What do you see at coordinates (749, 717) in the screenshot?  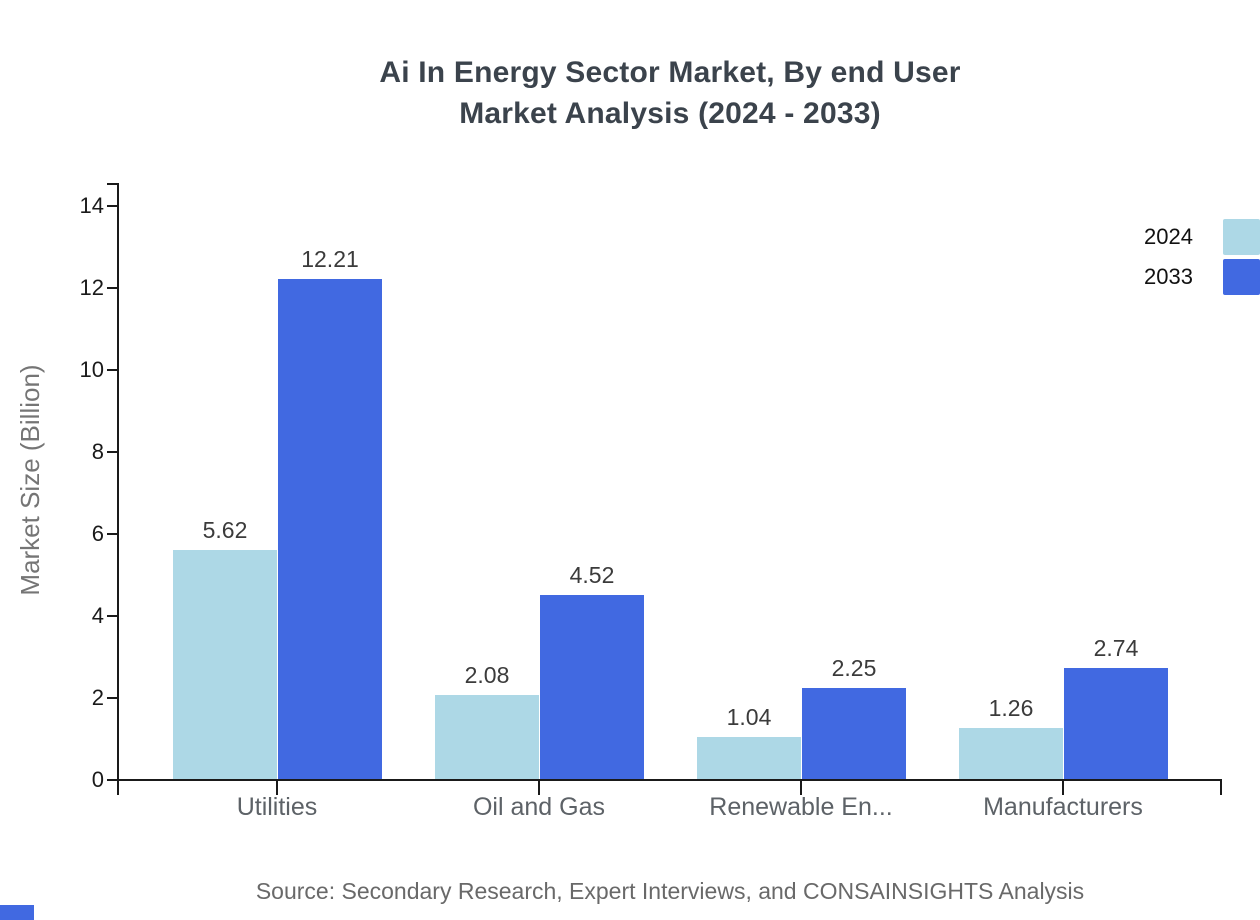 I see `bar-value-label-2024-renewable-en: 1.04` at bounding box center [749, 717].